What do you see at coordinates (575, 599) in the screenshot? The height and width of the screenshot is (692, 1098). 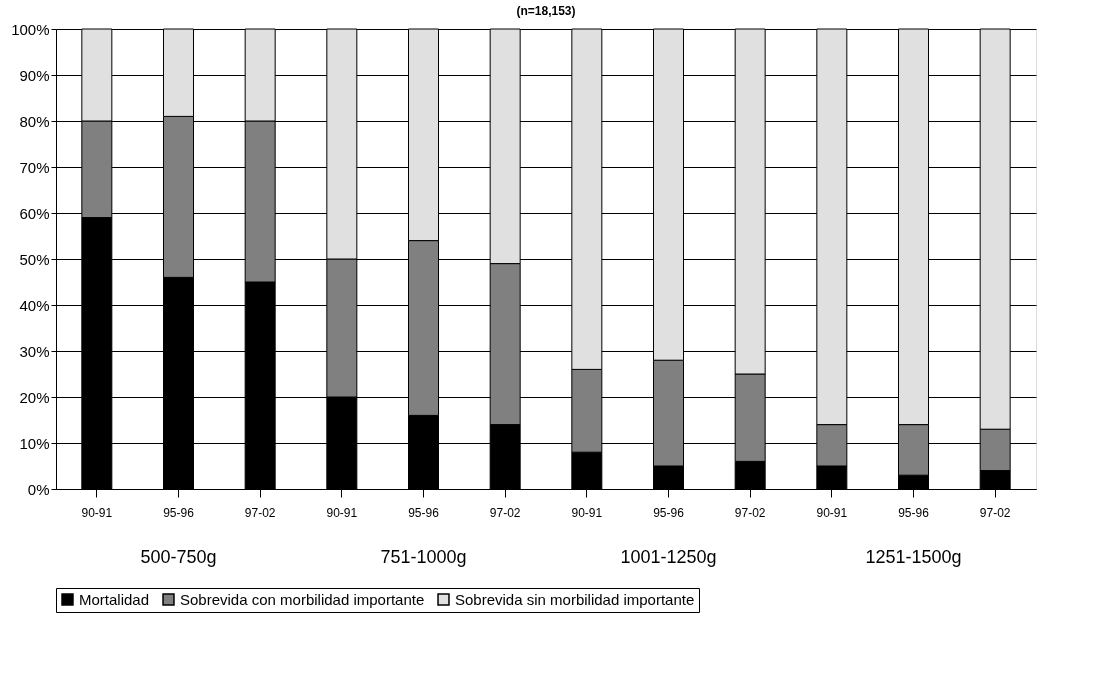 I see `legend-label: Sobrevida sin morbilidad importante` at bounding box center [575, 599].